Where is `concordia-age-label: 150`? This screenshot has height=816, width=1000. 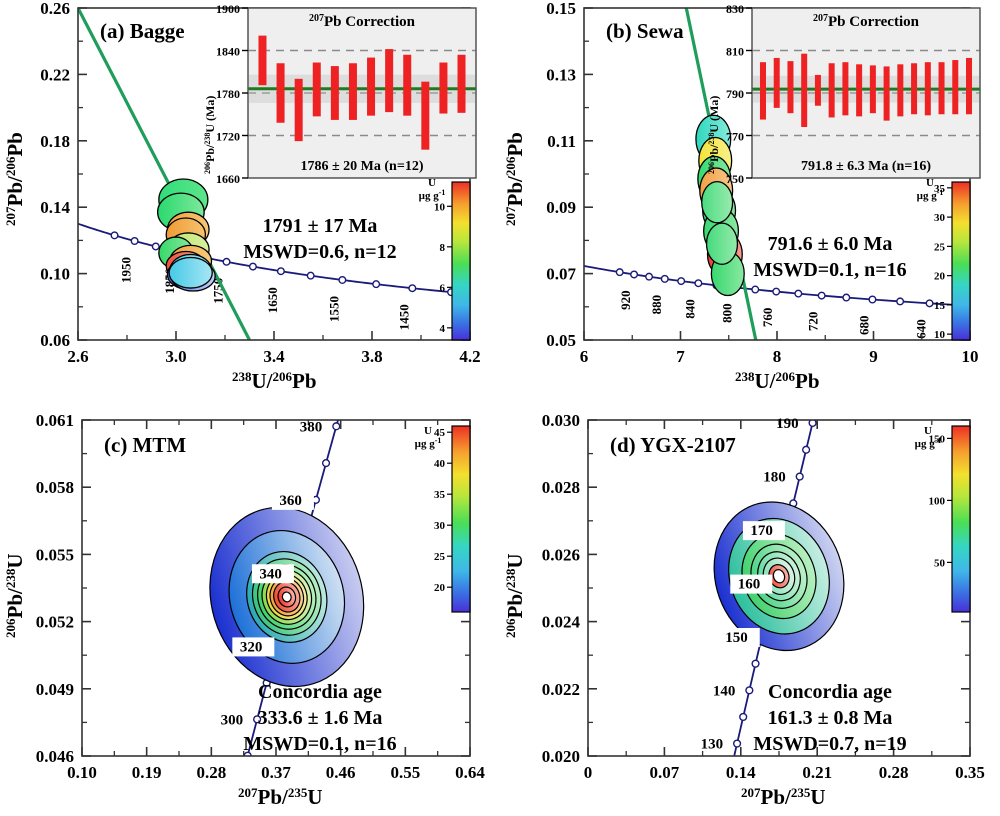 concordia-age-label: 150 is located at coordinates (736, 638).